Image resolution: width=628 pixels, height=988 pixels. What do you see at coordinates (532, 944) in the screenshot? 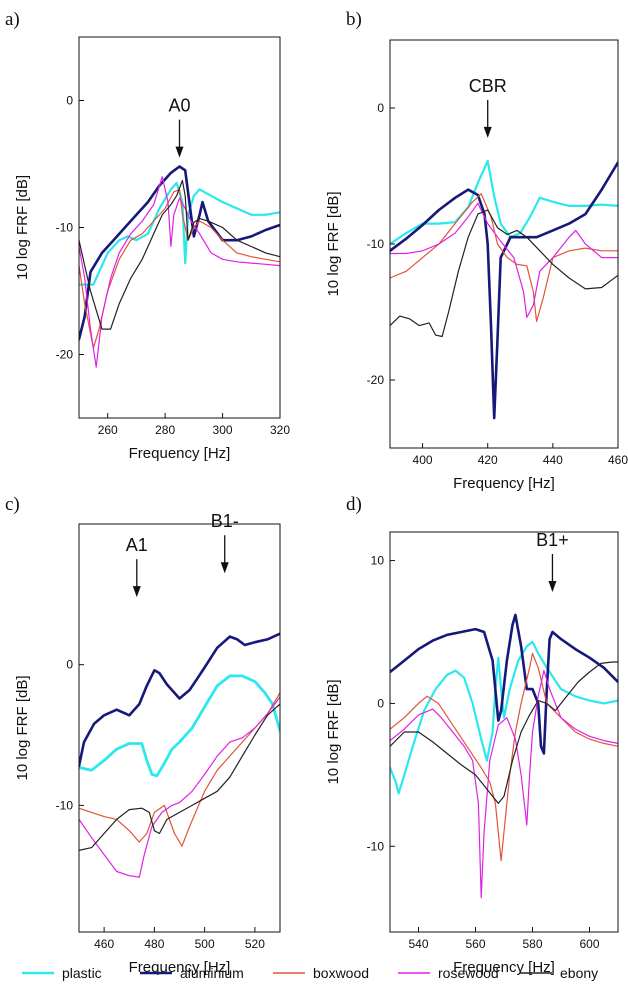
I see `x-tick-label: 580` at bounding box center [532, 944].